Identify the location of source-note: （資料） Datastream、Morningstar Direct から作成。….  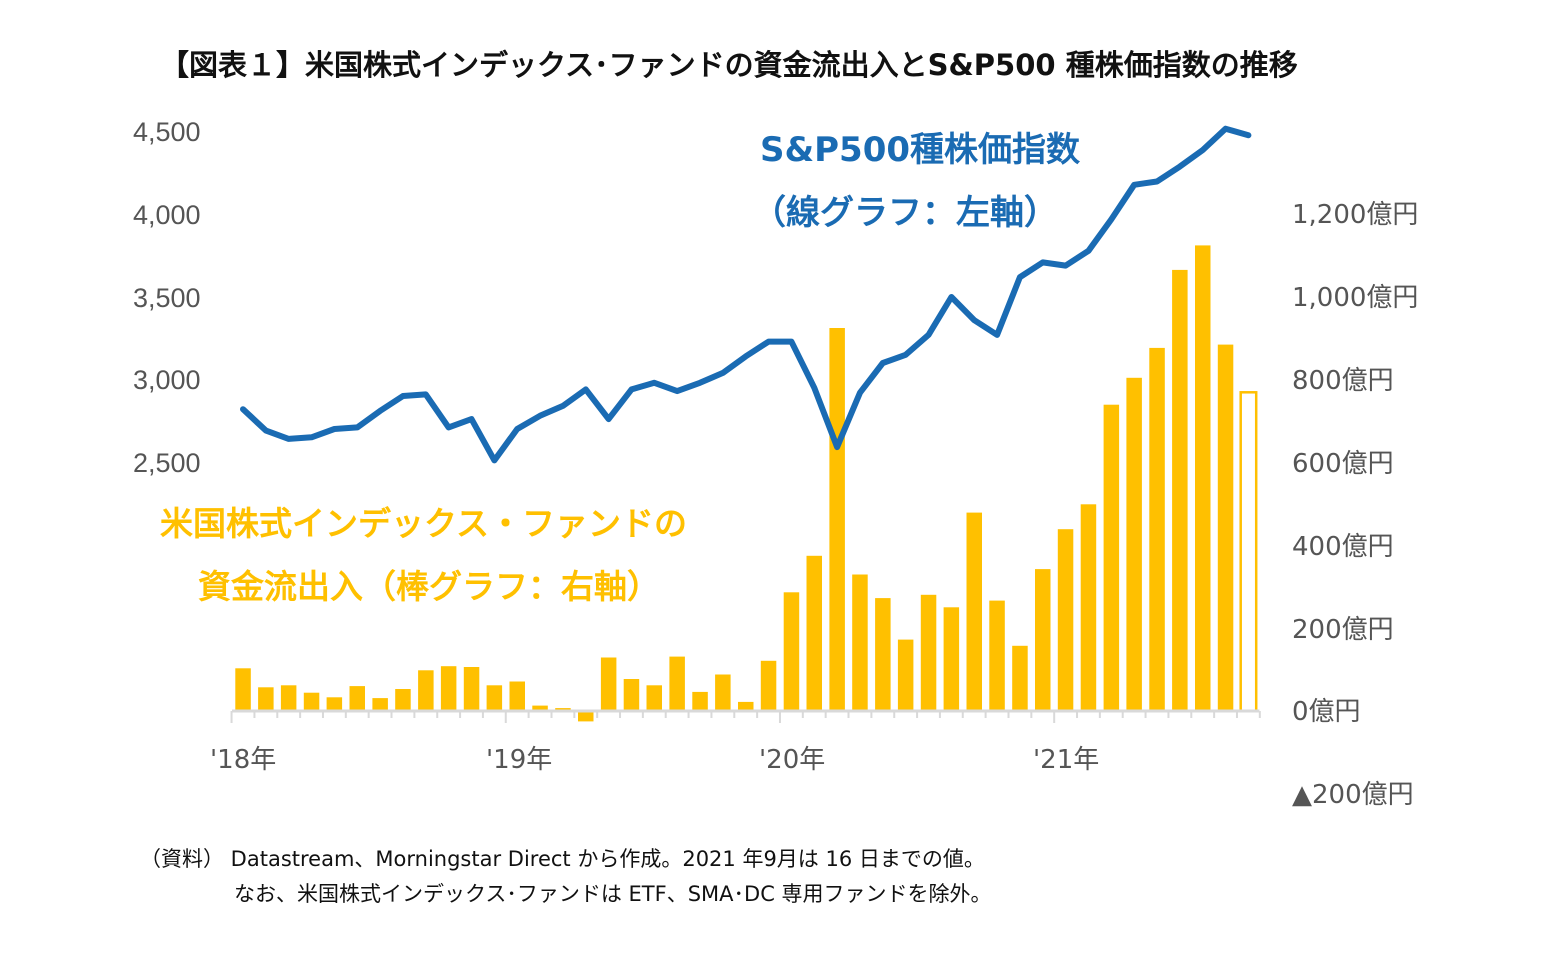
(562, 859).